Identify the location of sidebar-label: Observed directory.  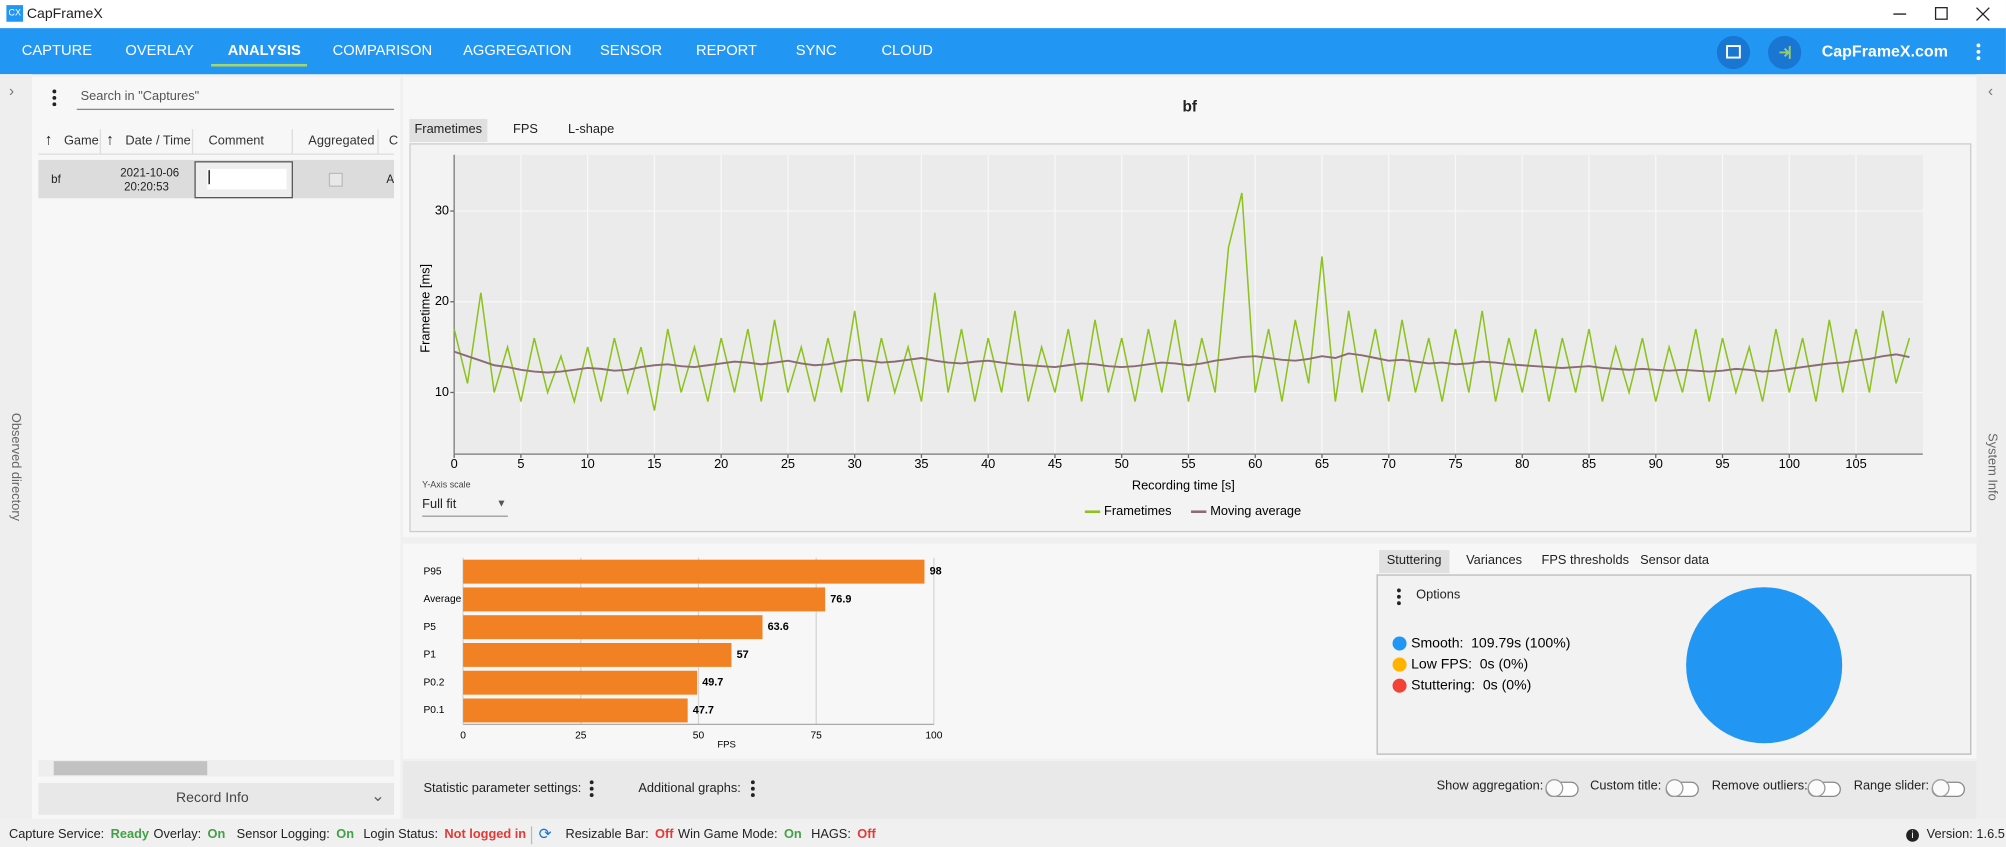
(15, 466).